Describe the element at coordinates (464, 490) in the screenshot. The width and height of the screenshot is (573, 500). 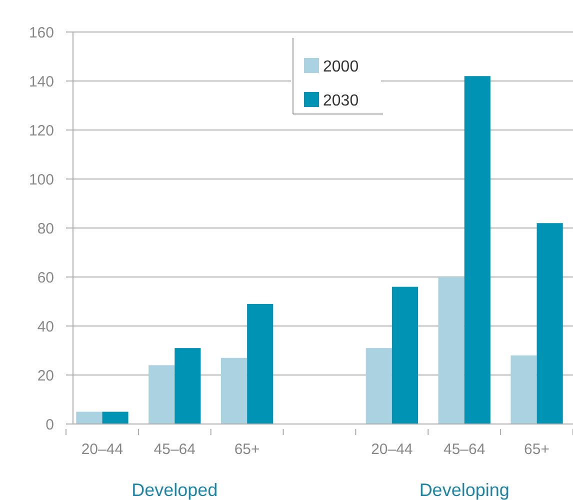
I see `text: Developing` at that location.